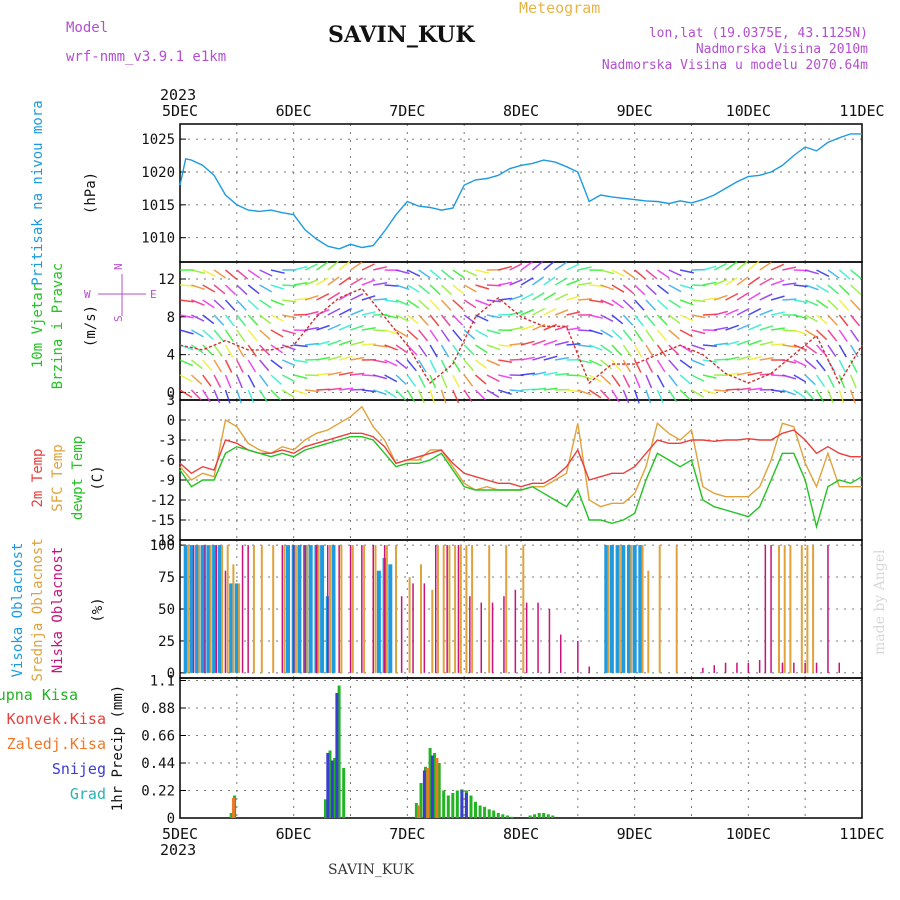  I want to click on dewpt-temp-line, so click(521, 483).